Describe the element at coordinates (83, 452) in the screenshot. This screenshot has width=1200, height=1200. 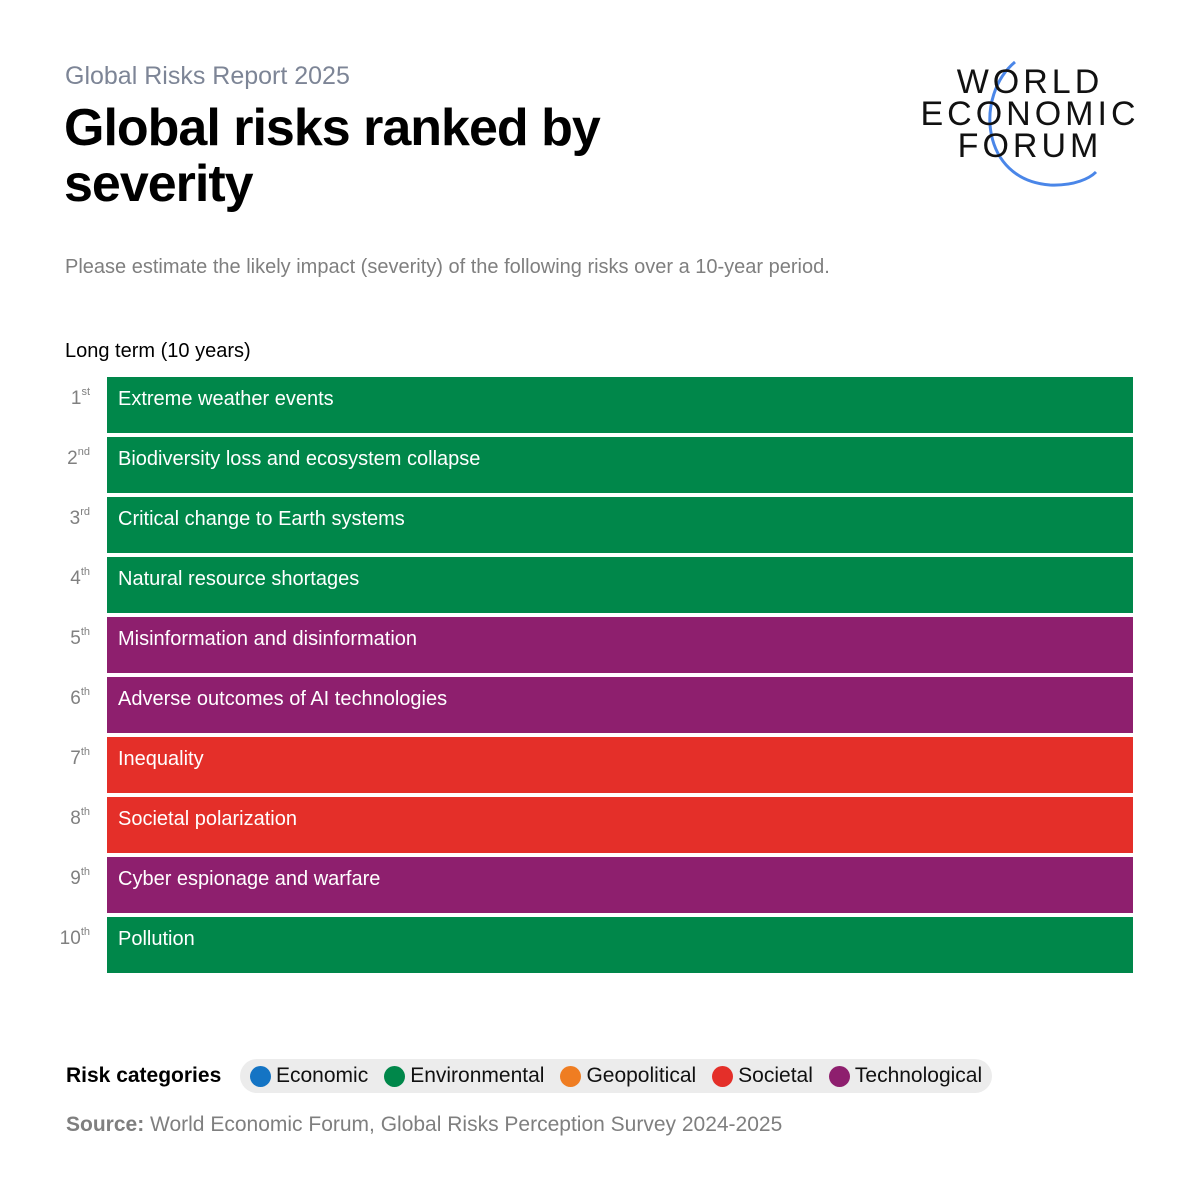
I see `rank-suffix: nd` at that location.